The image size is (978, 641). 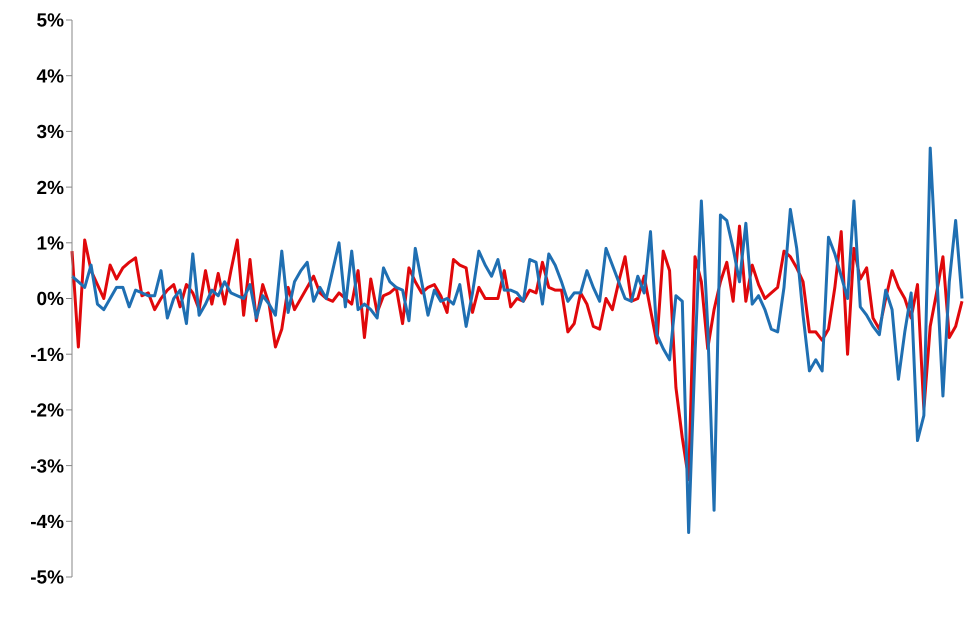 What do you see at coordinates (50, 188) in the screenshot?
I see `y-tick-label: 2%` at bounding box center [50, 188].